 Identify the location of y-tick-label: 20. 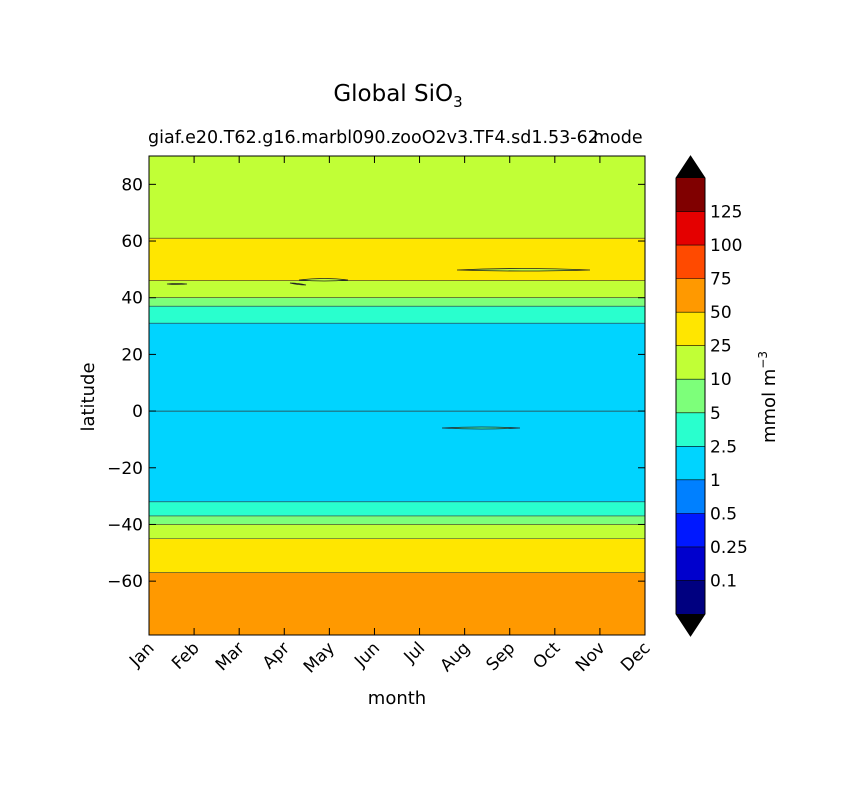
(132, 355).